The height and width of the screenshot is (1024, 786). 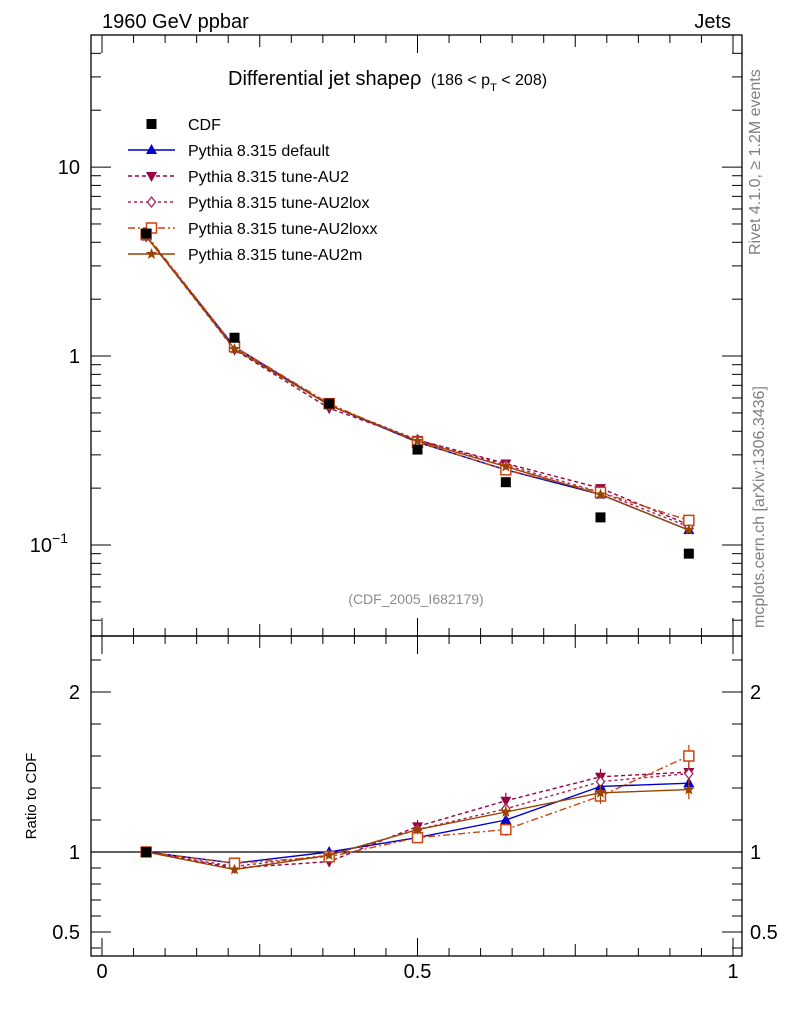 I want to click on ratio-pythia-8-315-tune-au2loxx, so click(x=417, y=806).